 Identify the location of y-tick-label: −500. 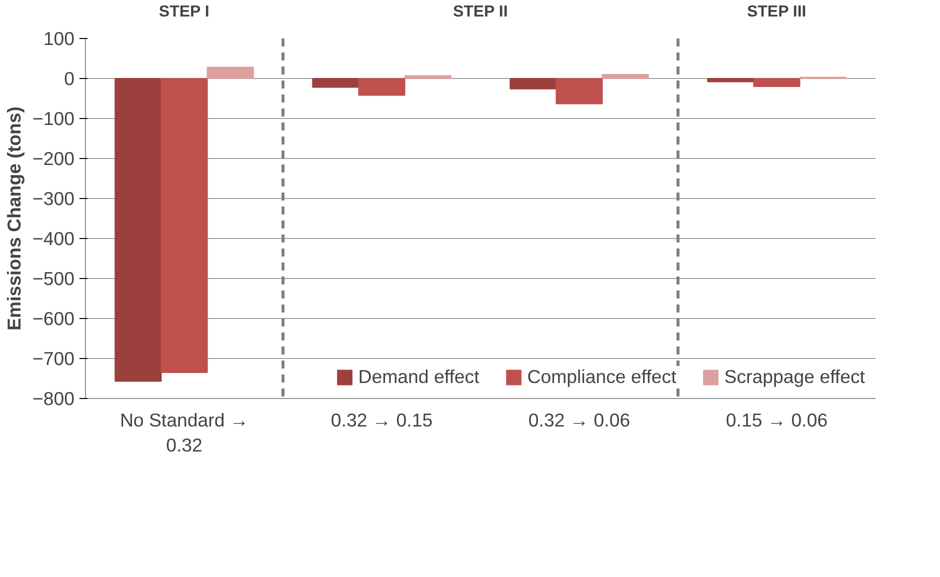
(53, 278).